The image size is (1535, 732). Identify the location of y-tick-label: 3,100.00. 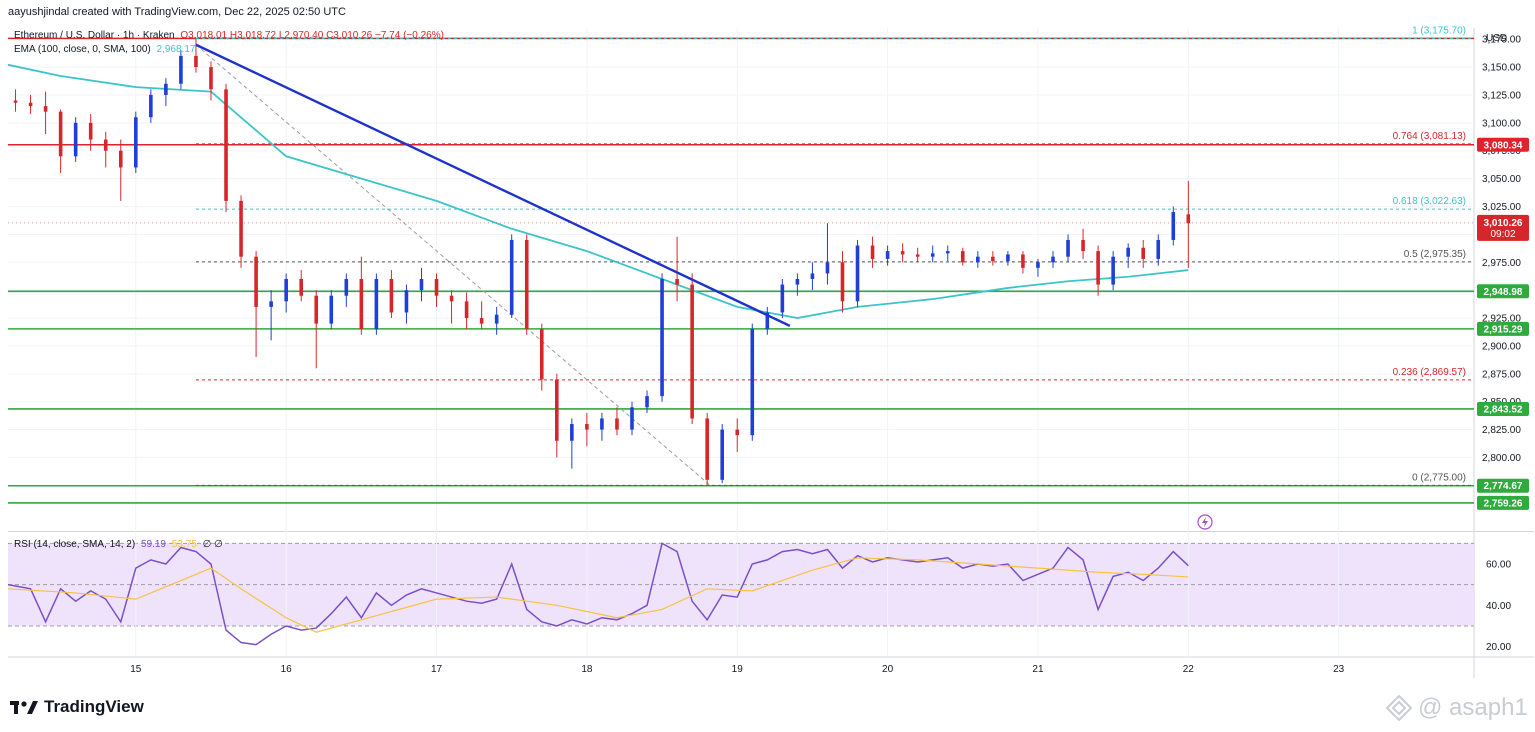
(1501, 123).